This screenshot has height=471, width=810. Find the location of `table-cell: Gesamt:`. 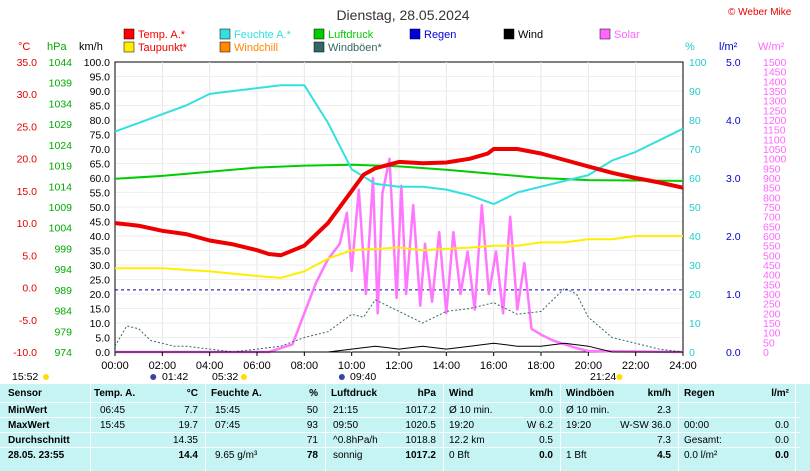

table-cell: Gesamt: is located at coordinates (703, 440).